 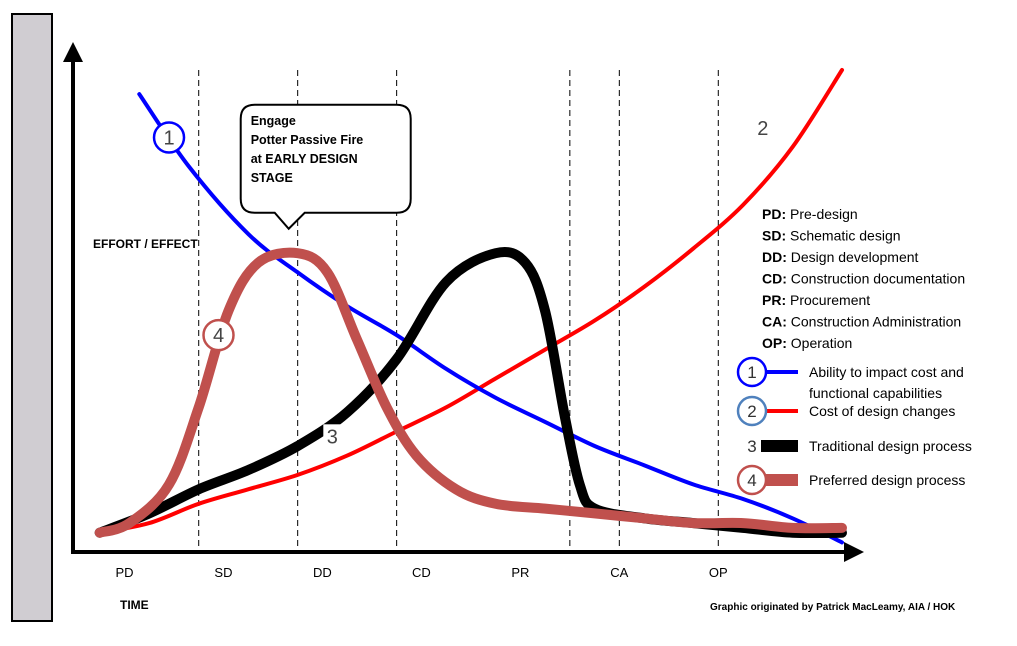 I want to click on legend-number-3: 3, so click(x=751, y=446).